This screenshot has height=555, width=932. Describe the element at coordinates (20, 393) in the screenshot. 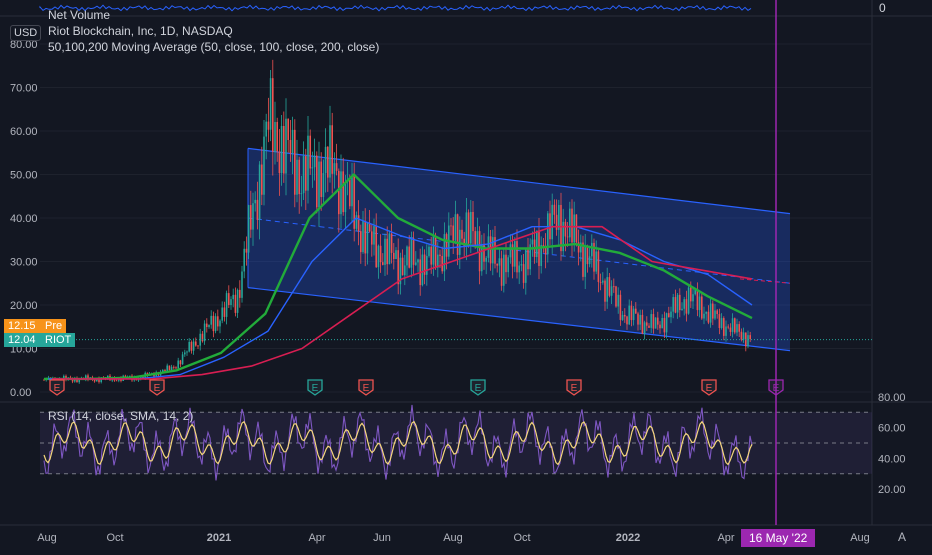

I see `price-axis-tick: 0.00` at that location.